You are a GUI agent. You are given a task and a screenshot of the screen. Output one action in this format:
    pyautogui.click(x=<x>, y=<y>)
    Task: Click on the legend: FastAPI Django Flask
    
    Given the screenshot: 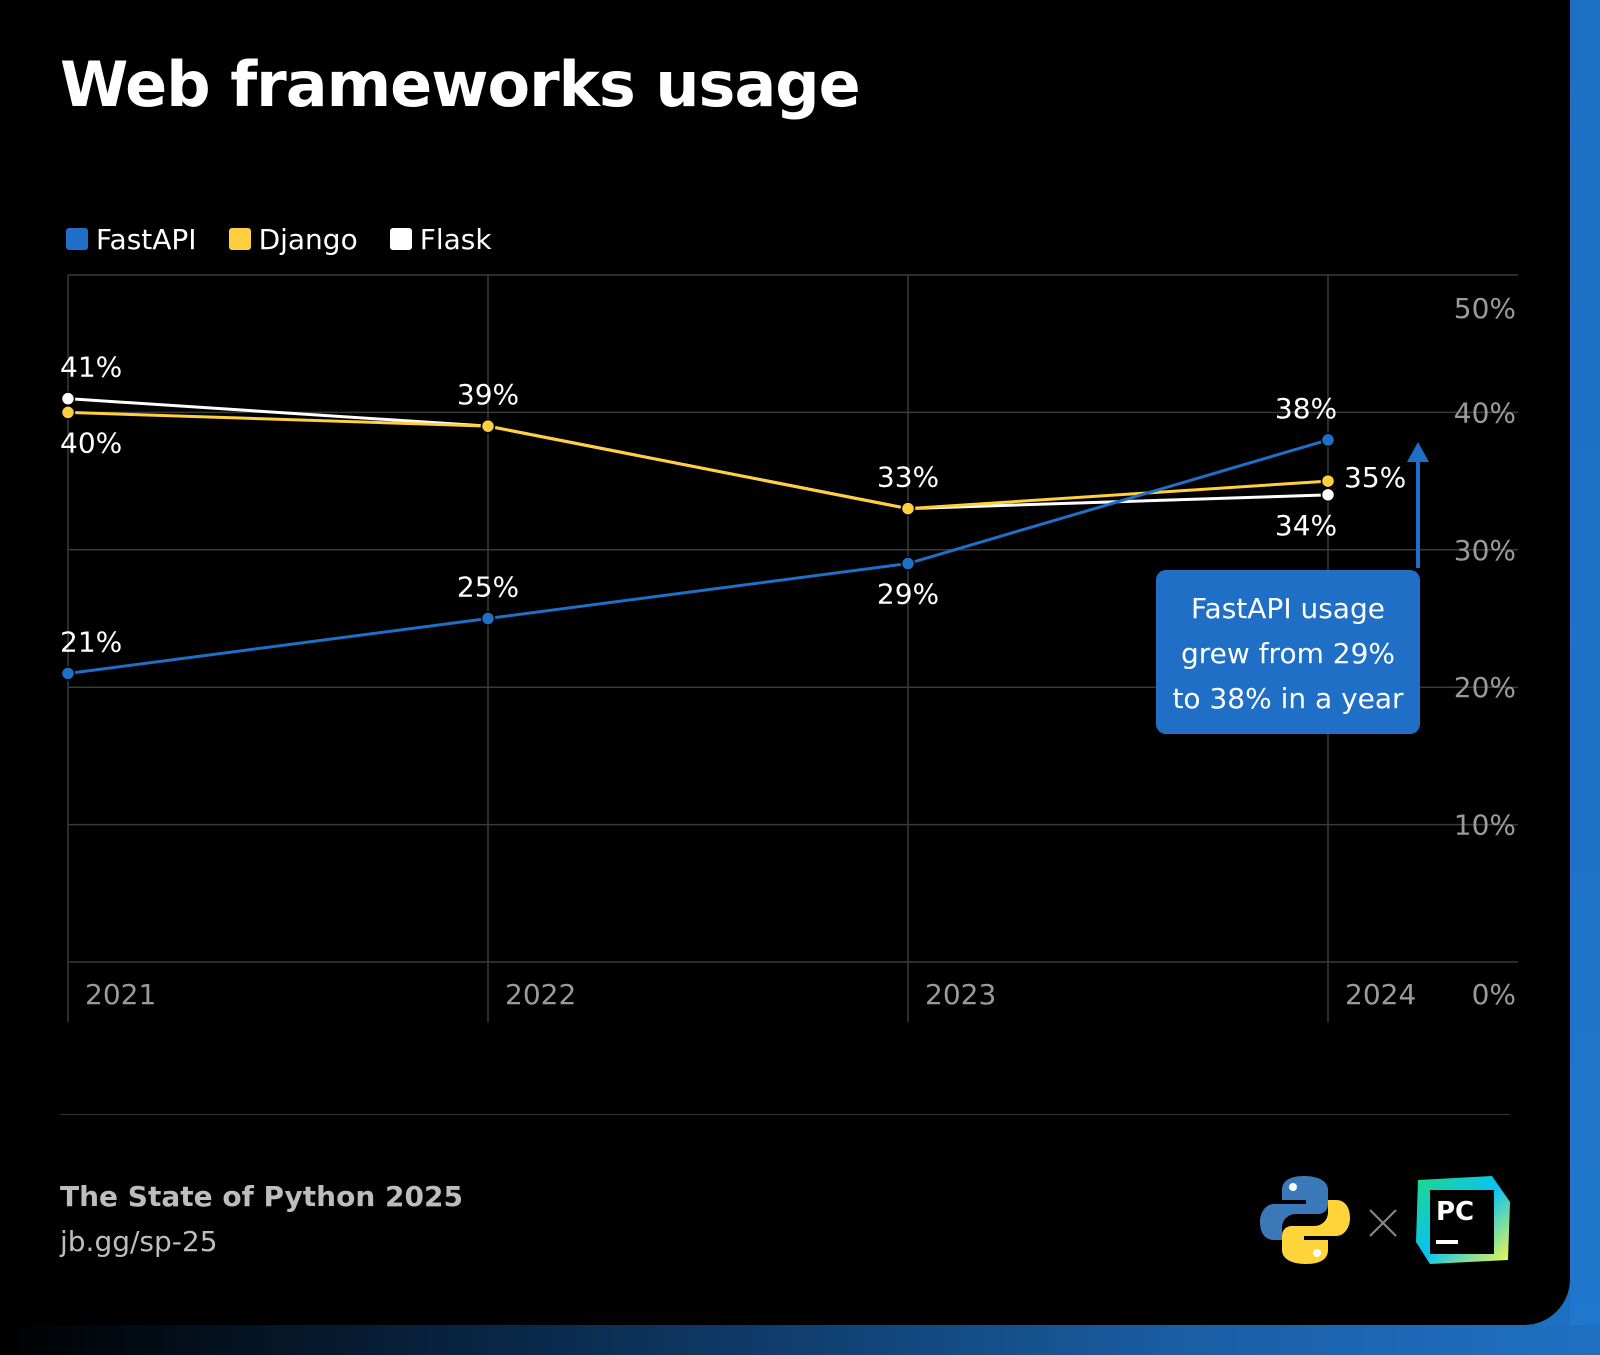 What is the action you would take?
    pyautogui.click(x=279, y=239)
    